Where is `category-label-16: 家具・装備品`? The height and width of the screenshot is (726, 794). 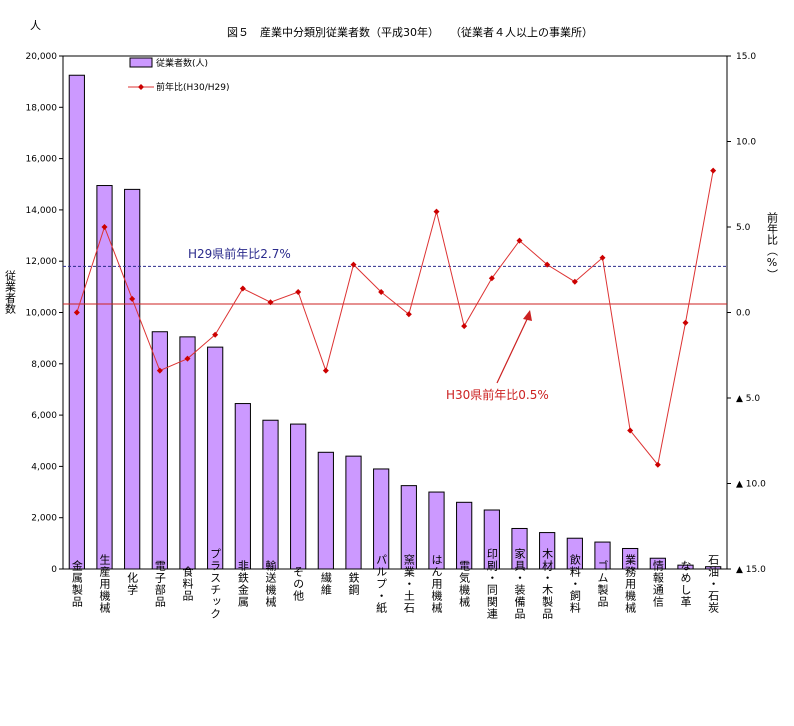
category-label-16: 家具・装備品 is located at coordinates (519, 583).